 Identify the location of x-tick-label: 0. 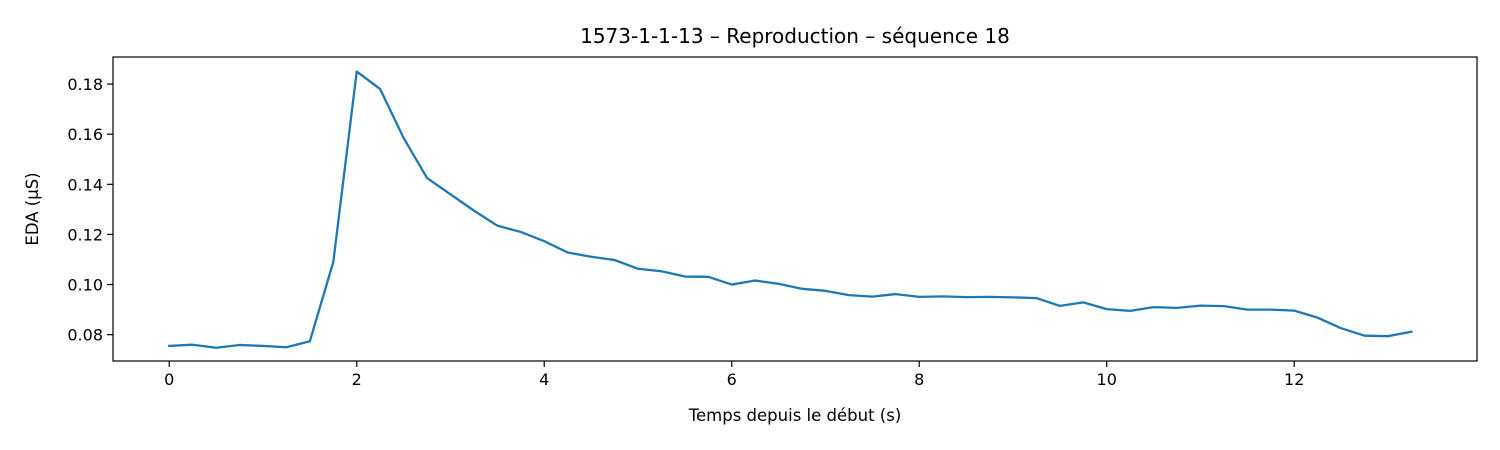
(169, 379).